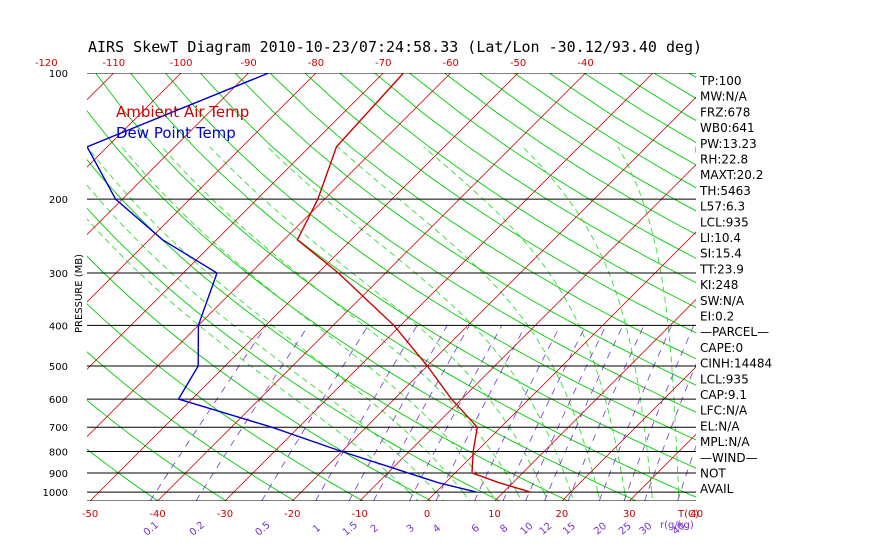 The height and width of the screenshot is (560, 870). Describe the element at coordinates (79, 293) in the screenshot. I see `y-axis-label: PRESSURE (MB)` at that location.